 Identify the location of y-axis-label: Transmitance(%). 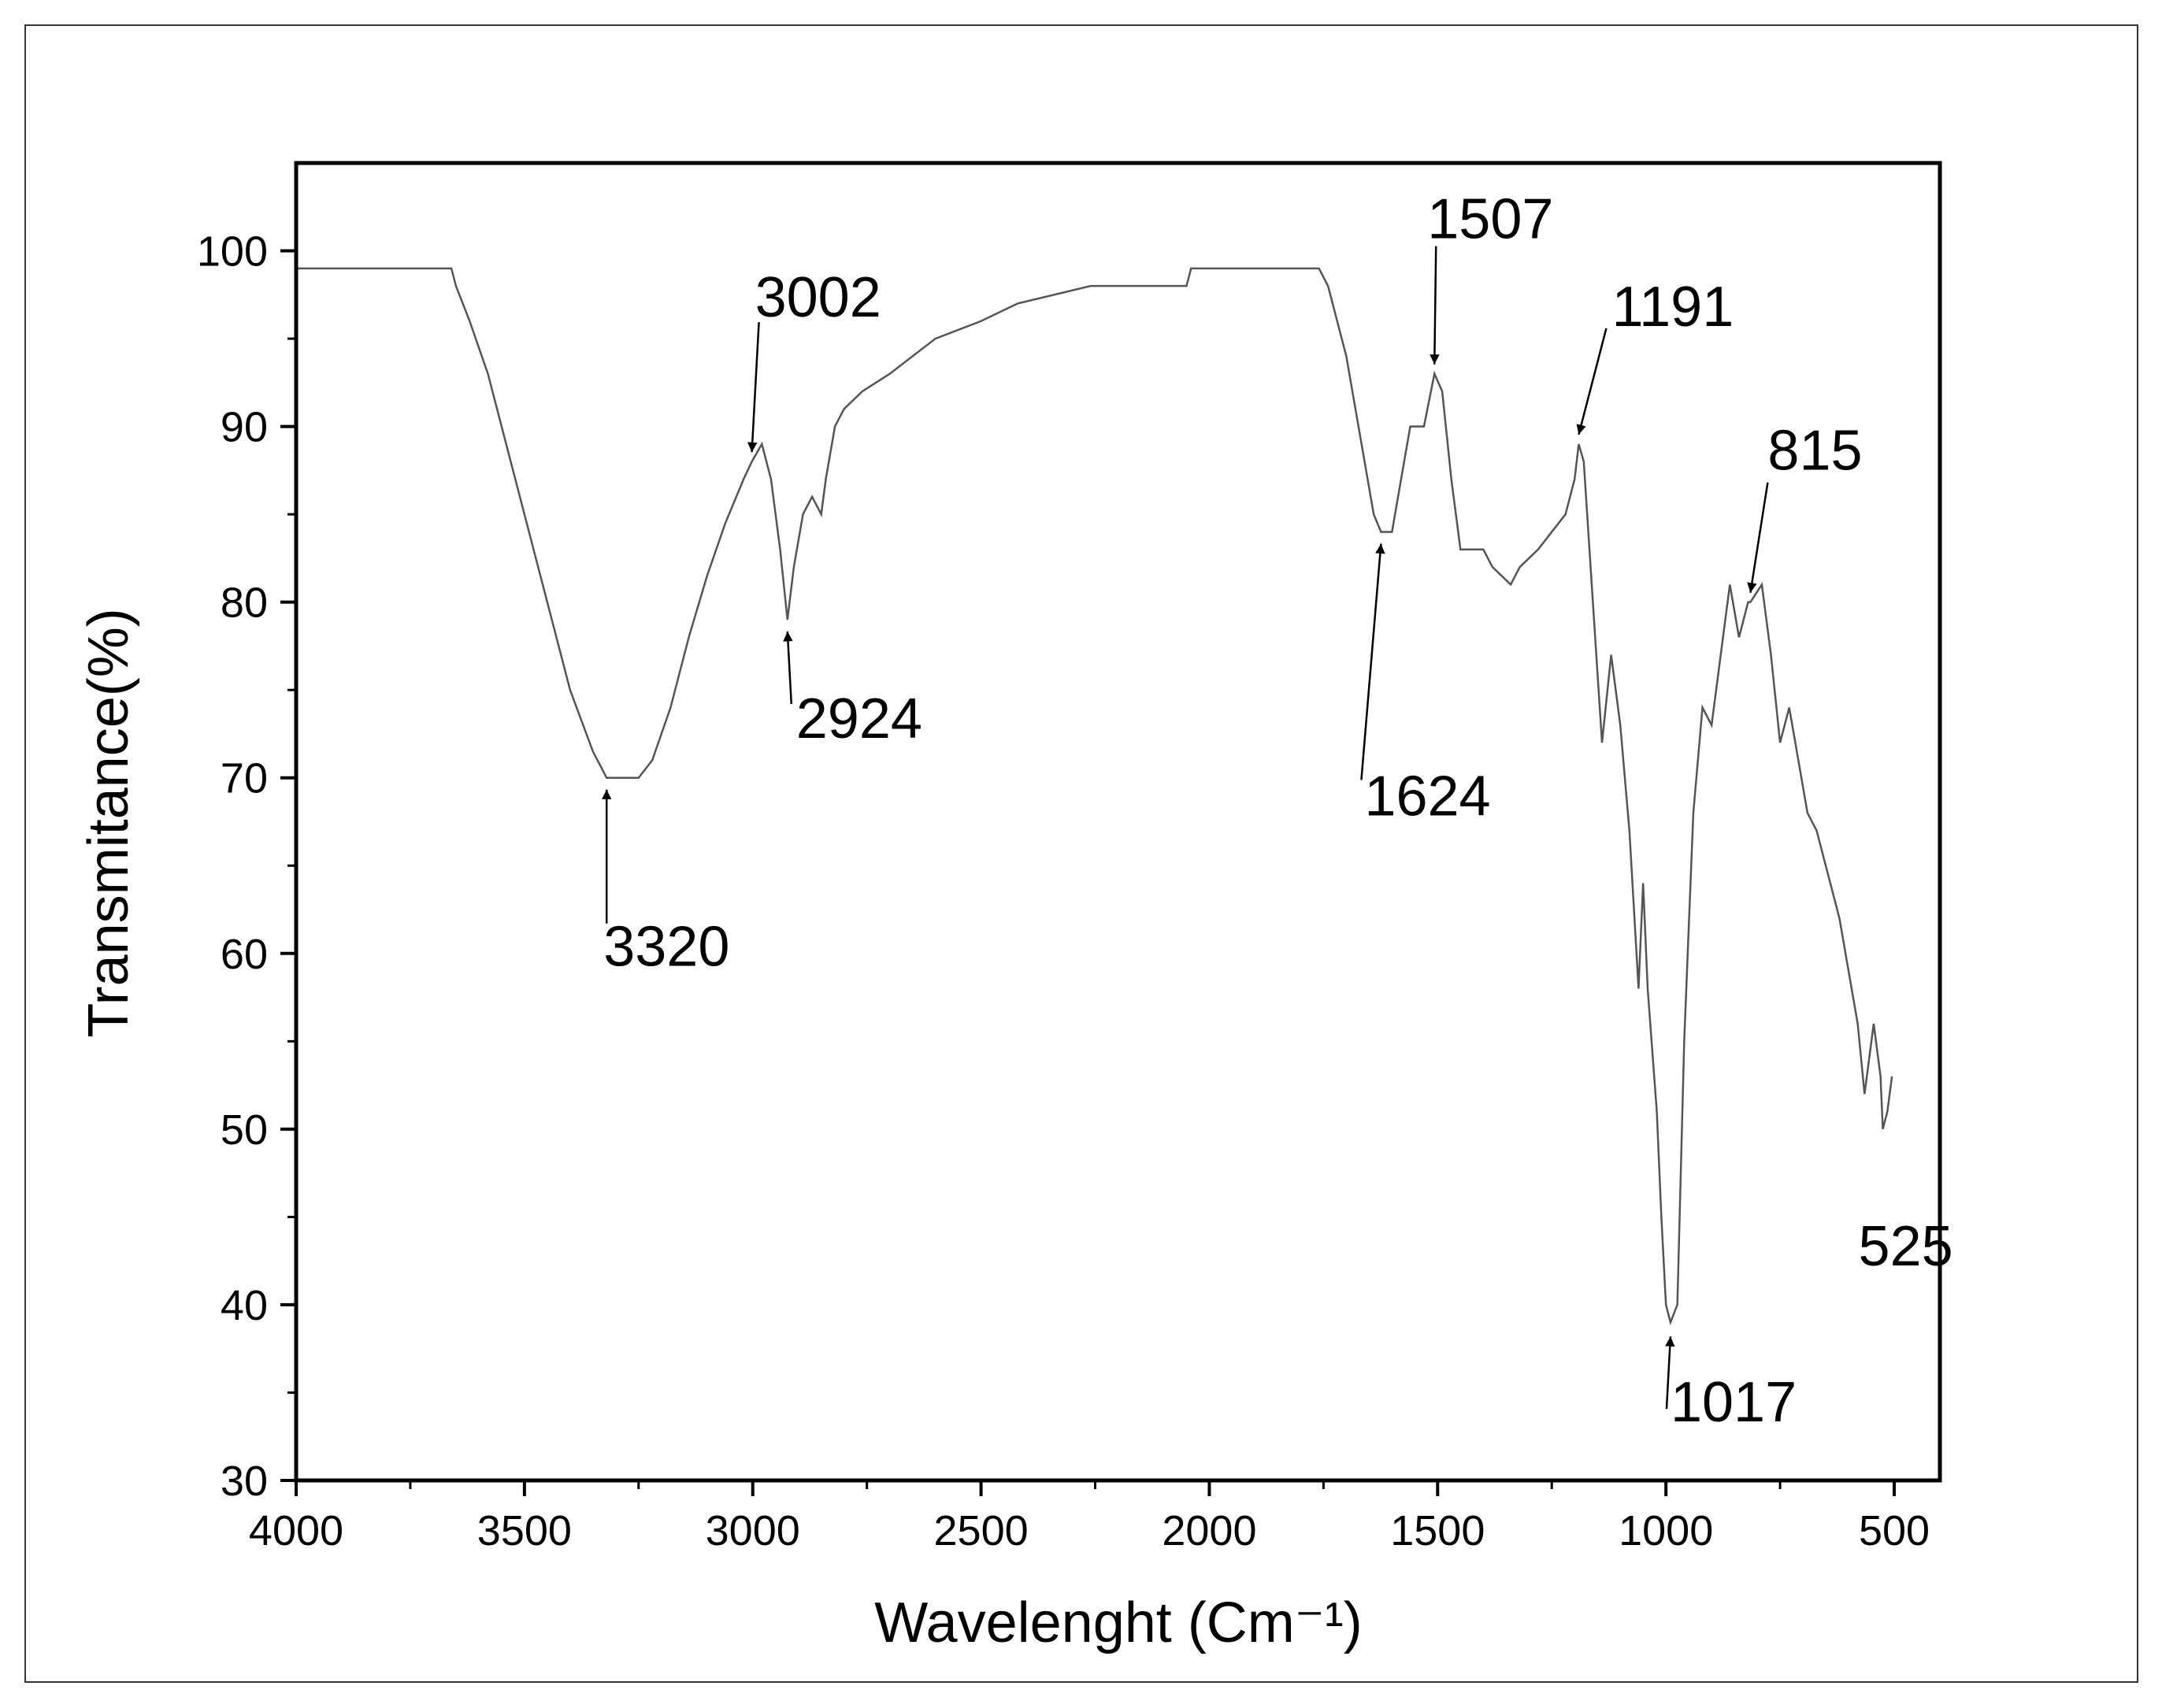
(108, 822).